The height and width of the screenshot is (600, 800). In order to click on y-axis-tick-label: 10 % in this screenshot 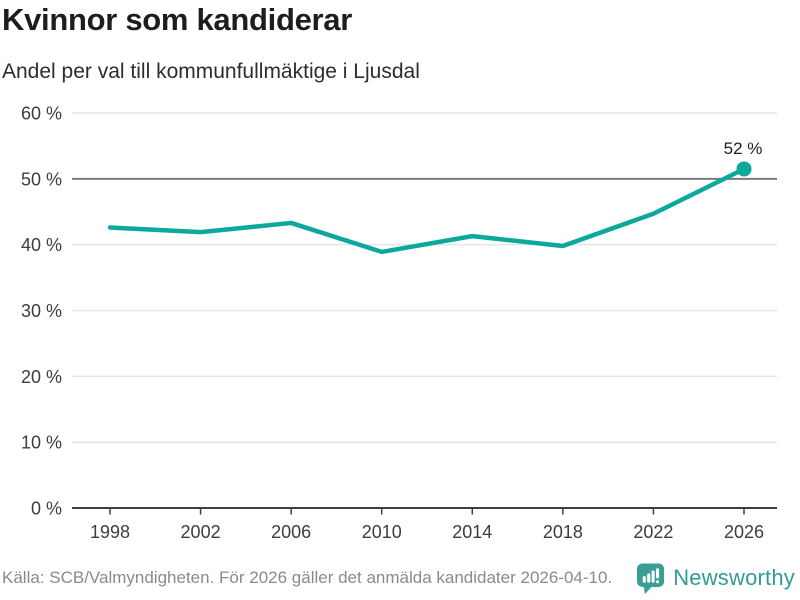, I will do `click(41, 443)`.